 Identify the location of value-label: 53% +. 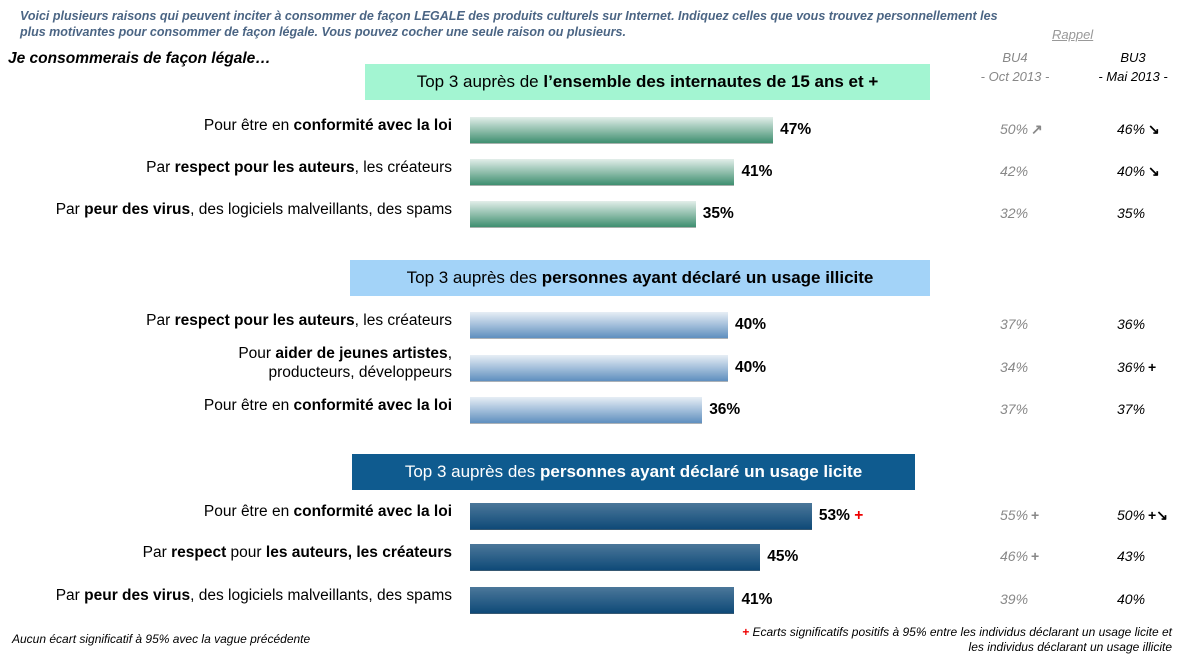
(841, 516).